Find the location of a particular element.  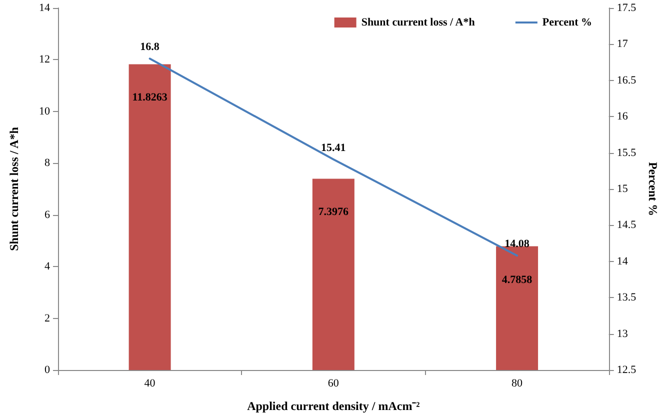

x-tick-label: 60 is located at coordinates (334, 384).